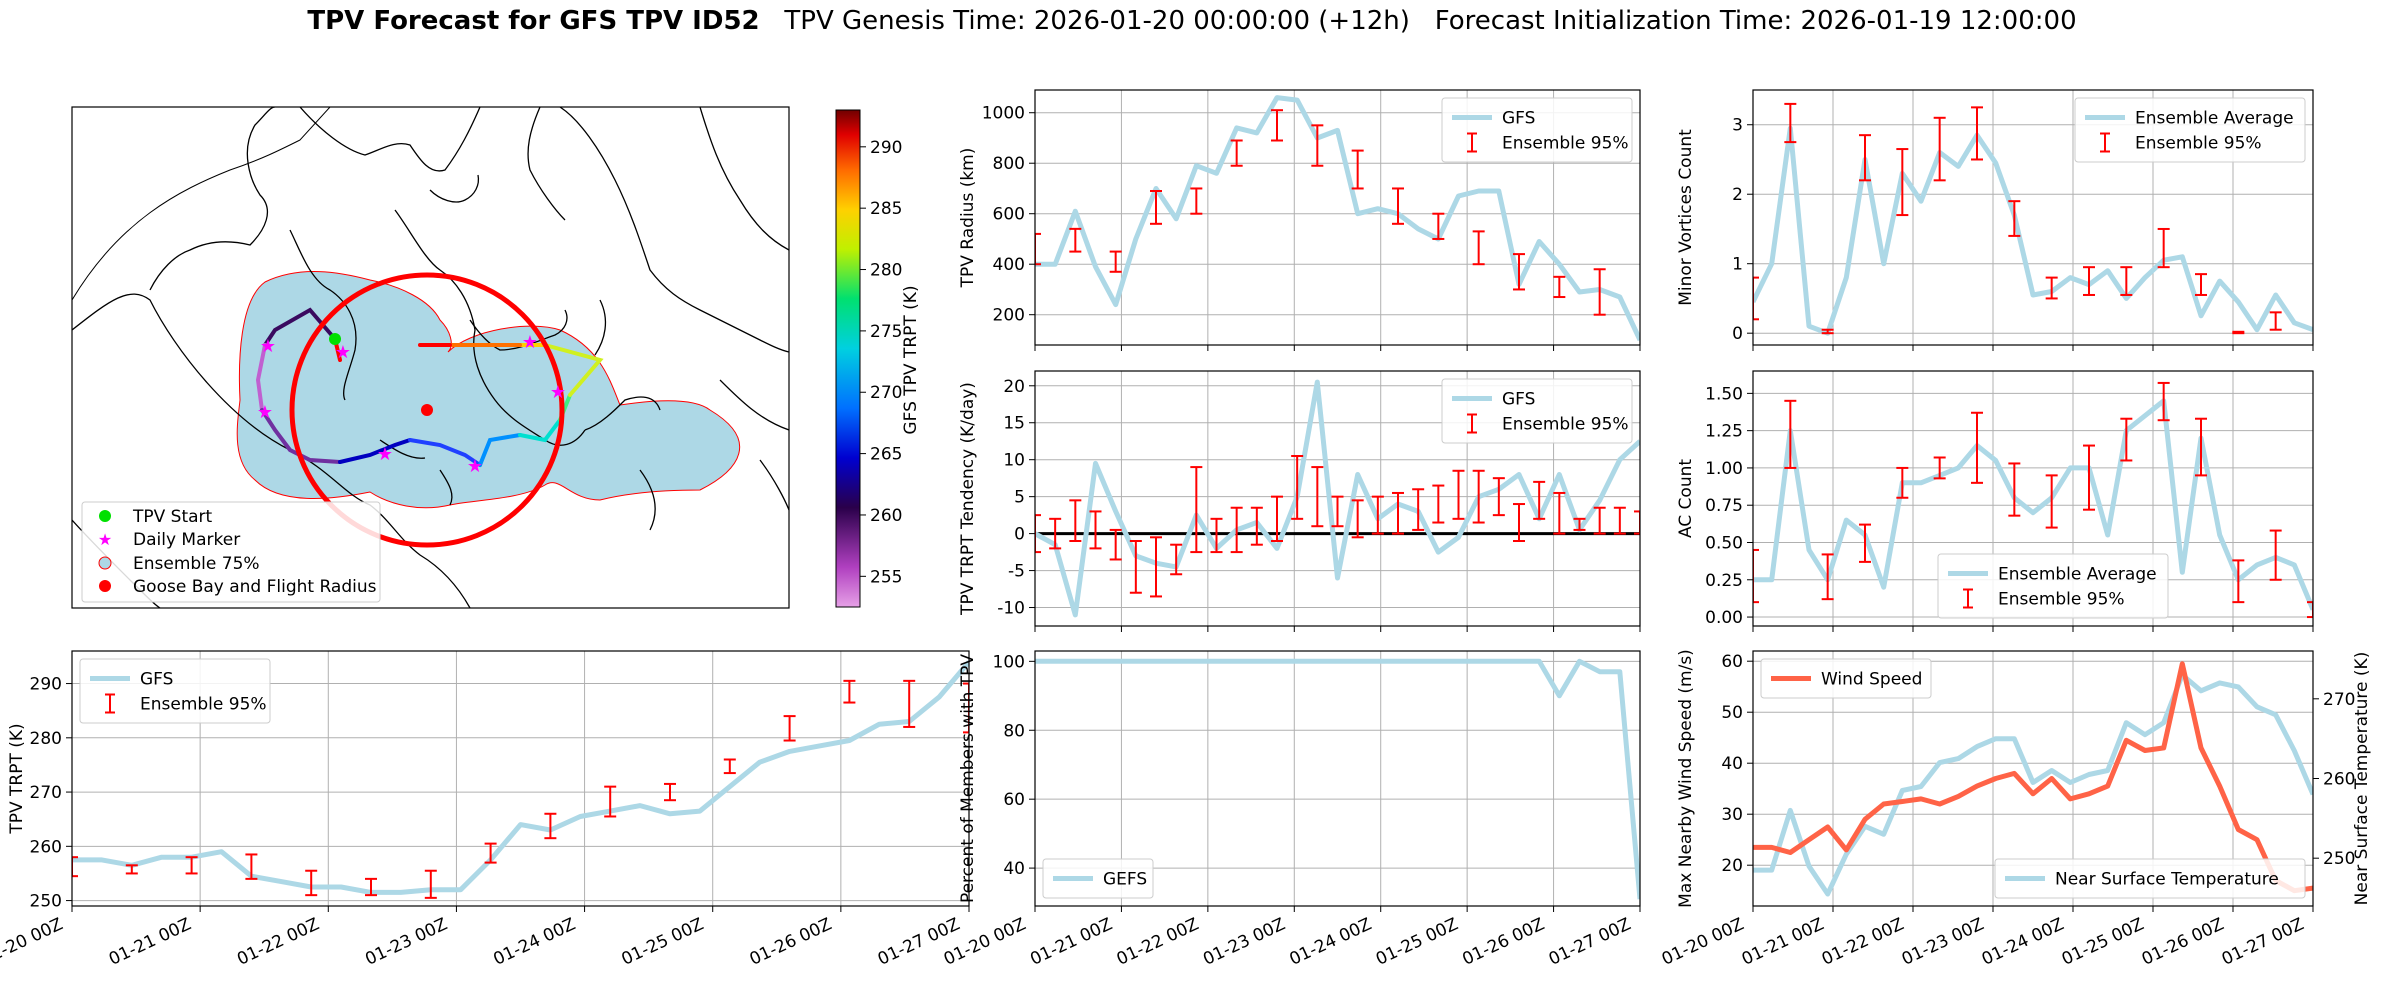  What do you see at coordinates (1009, 265) in the screenshot?
I see `y-tick-label: 400` at bounding box center [1009, 265].